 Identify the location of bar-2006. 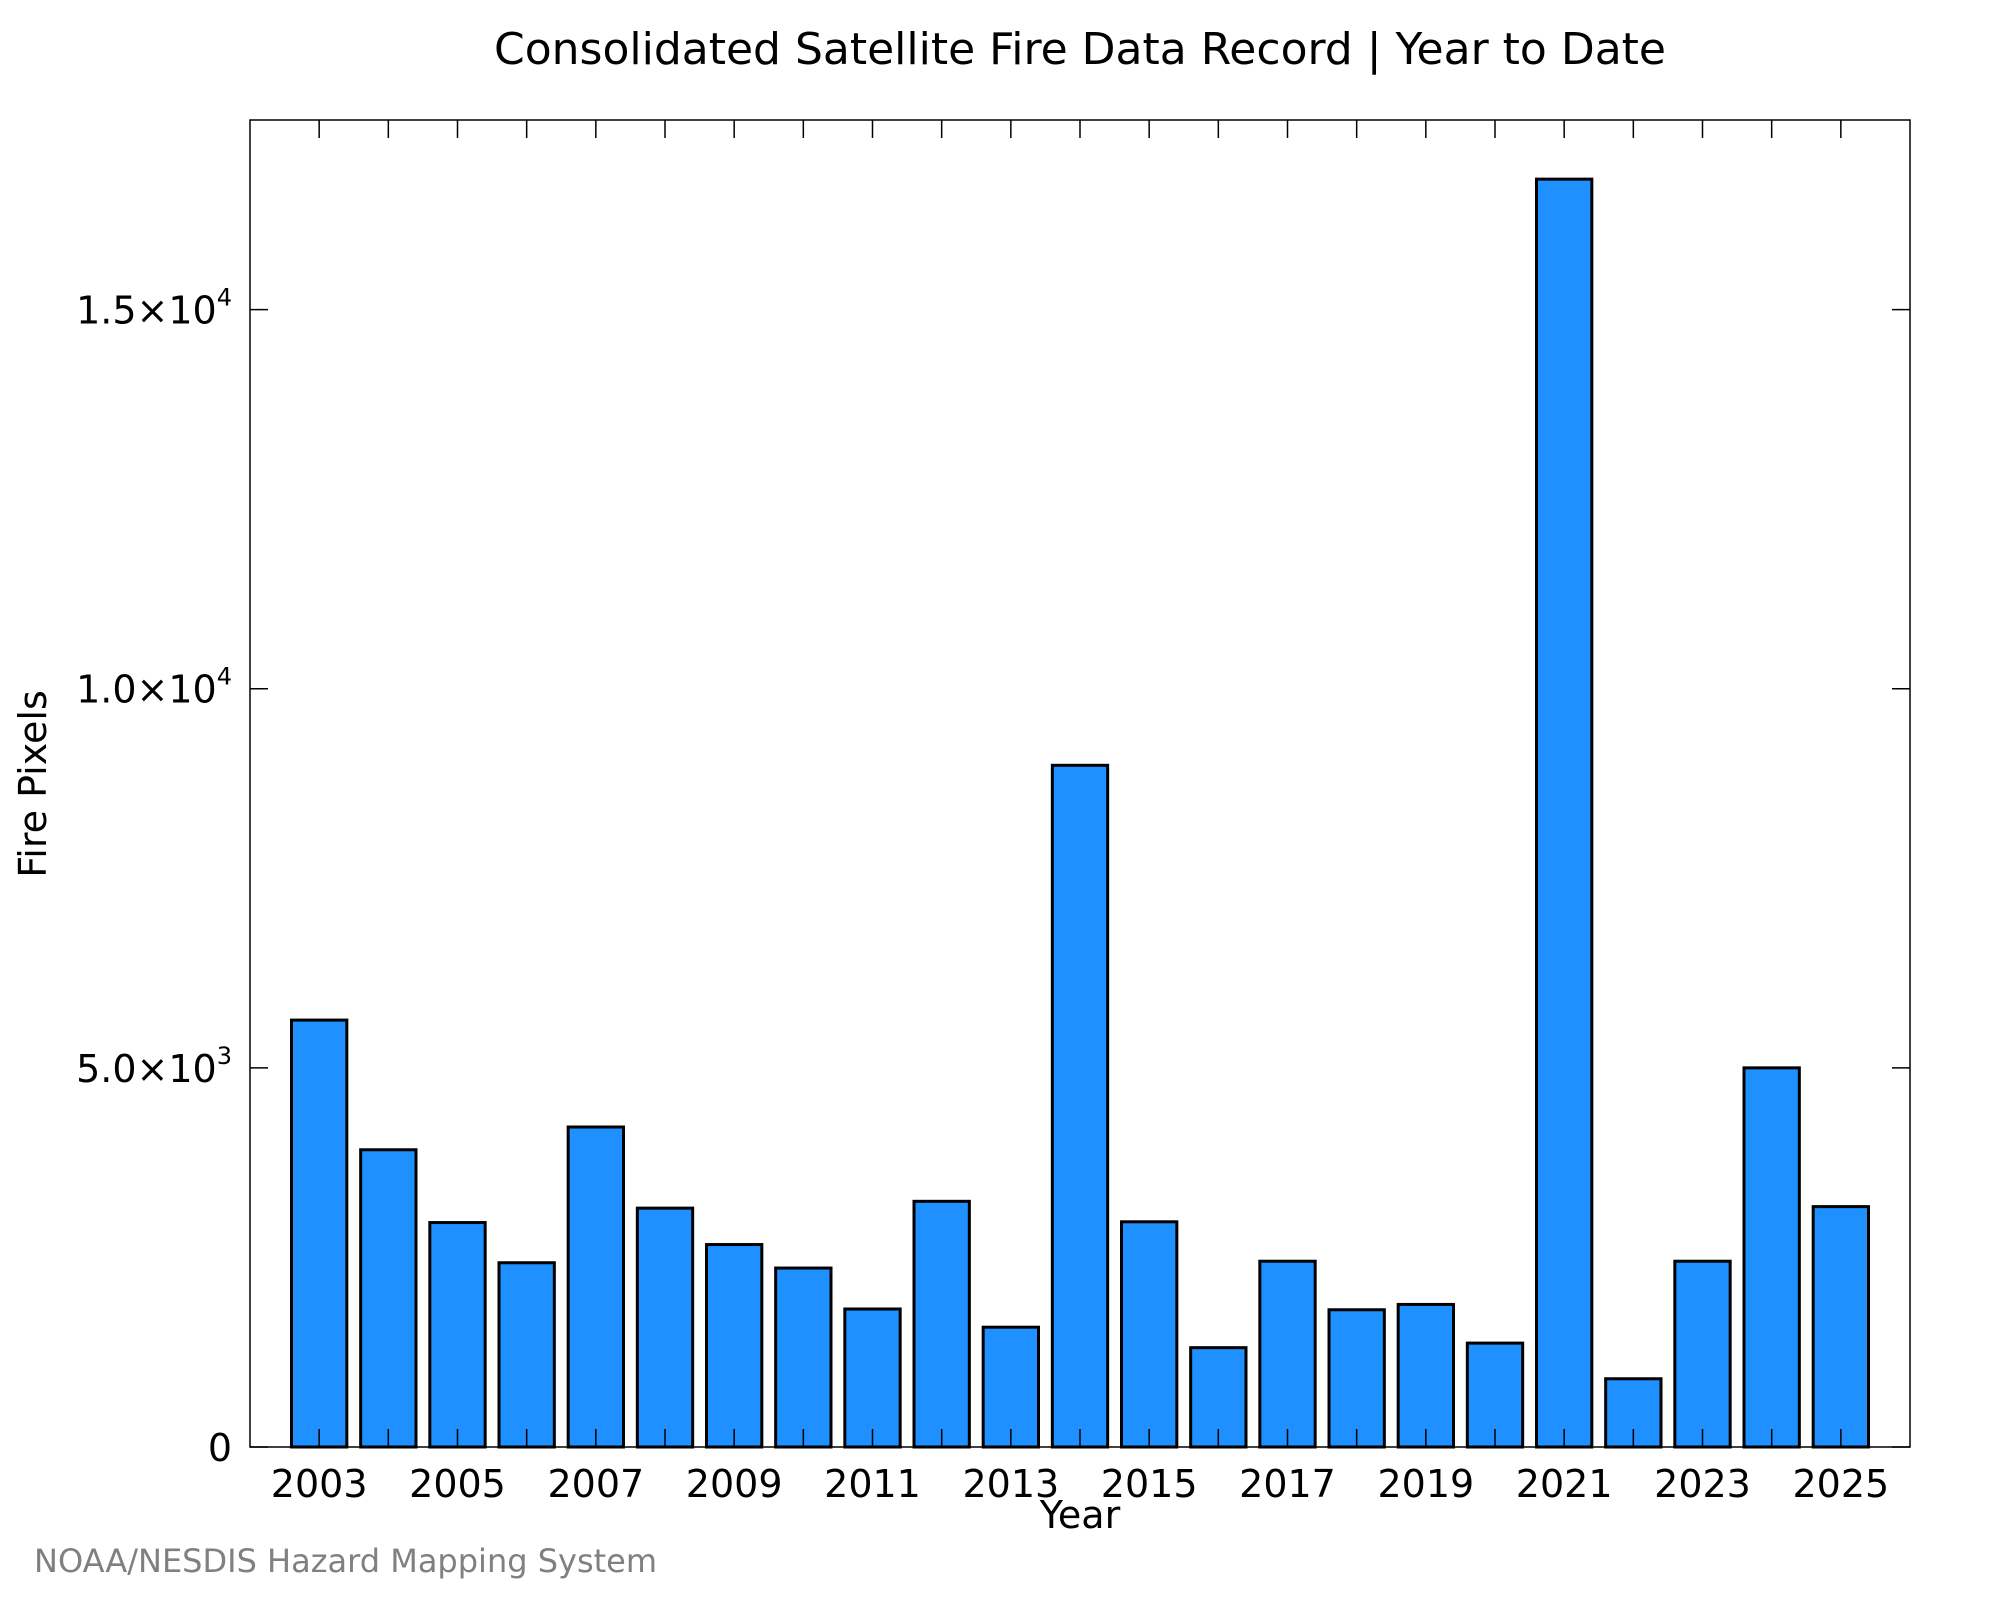
(526, 1355).